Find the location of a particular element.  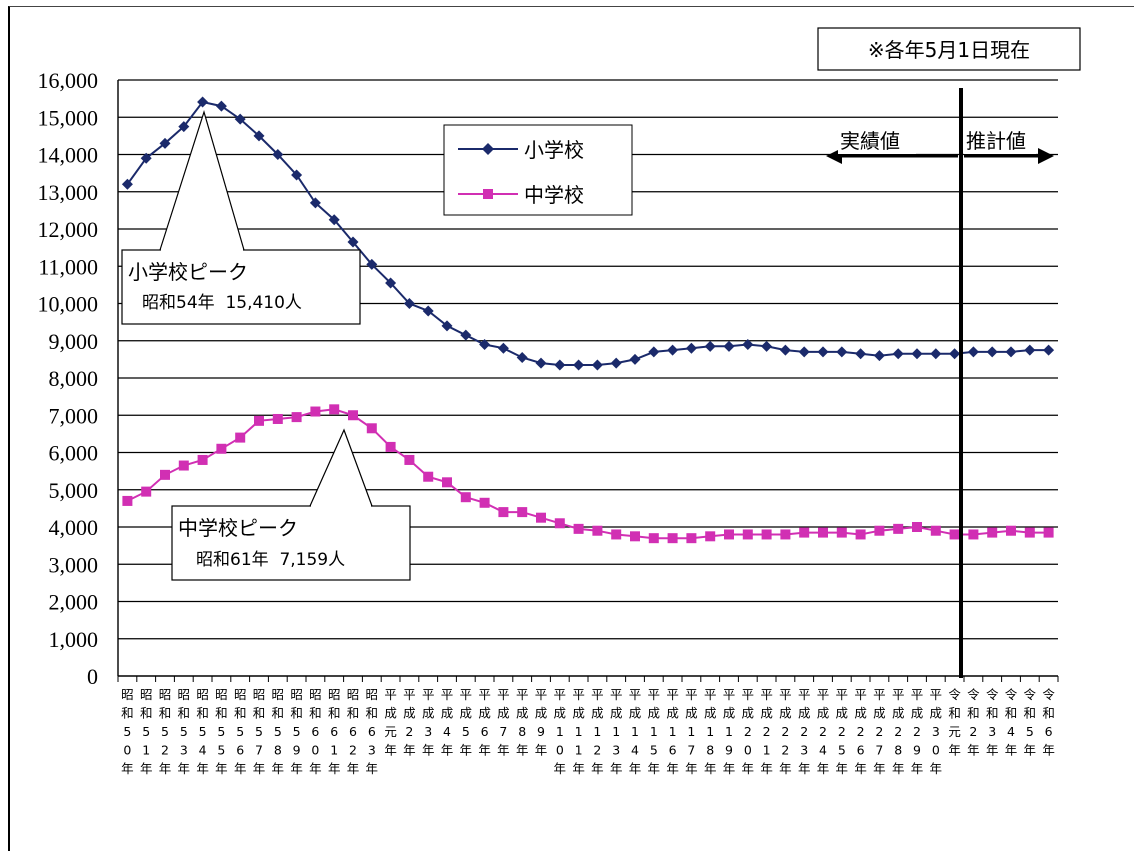

y-tick-label: 9,000 is located at coordinates (74, 341).